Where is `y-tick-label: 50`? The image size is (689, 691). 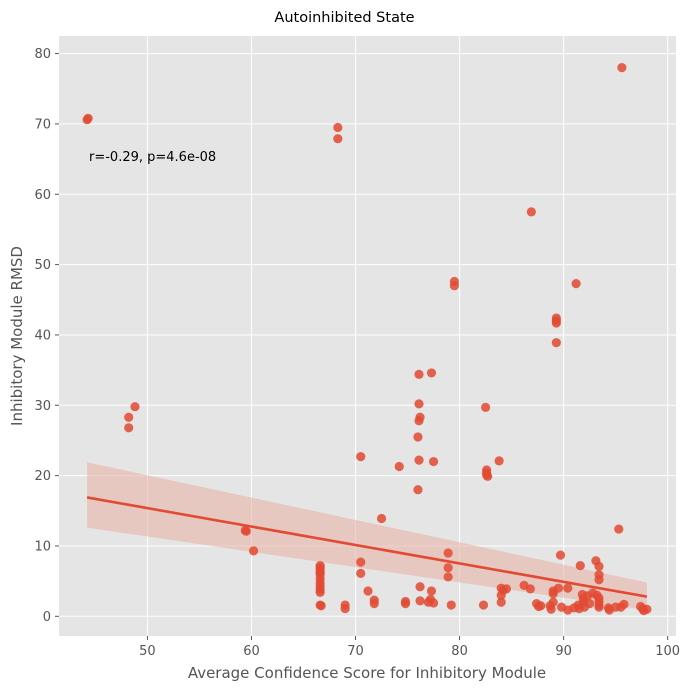
y-tick-label: 50 is located at coordinates (42, 265).